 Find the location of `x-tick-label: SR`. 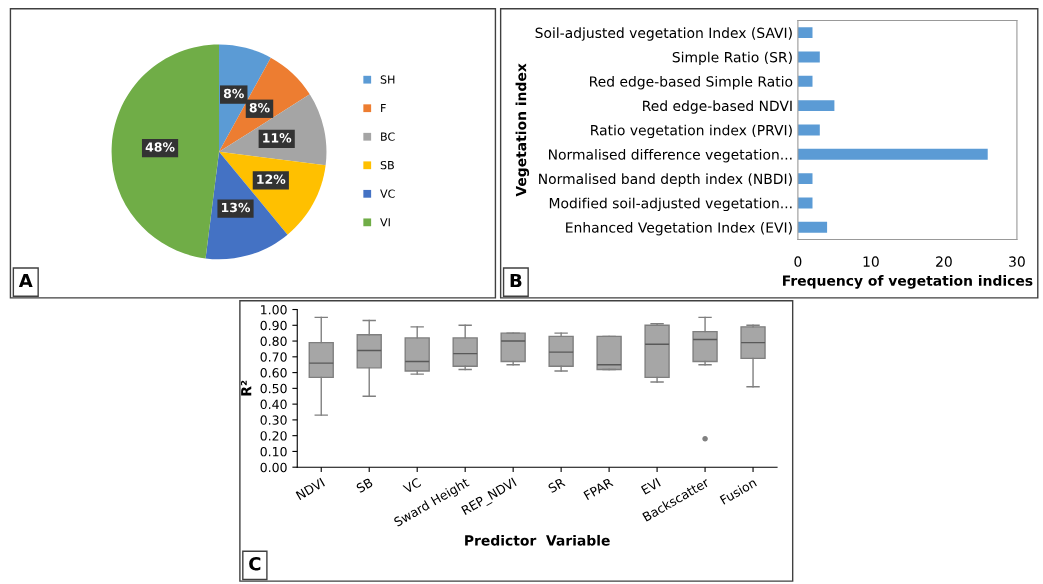

x-tick-label: SR is located at coordinates (556, 485).